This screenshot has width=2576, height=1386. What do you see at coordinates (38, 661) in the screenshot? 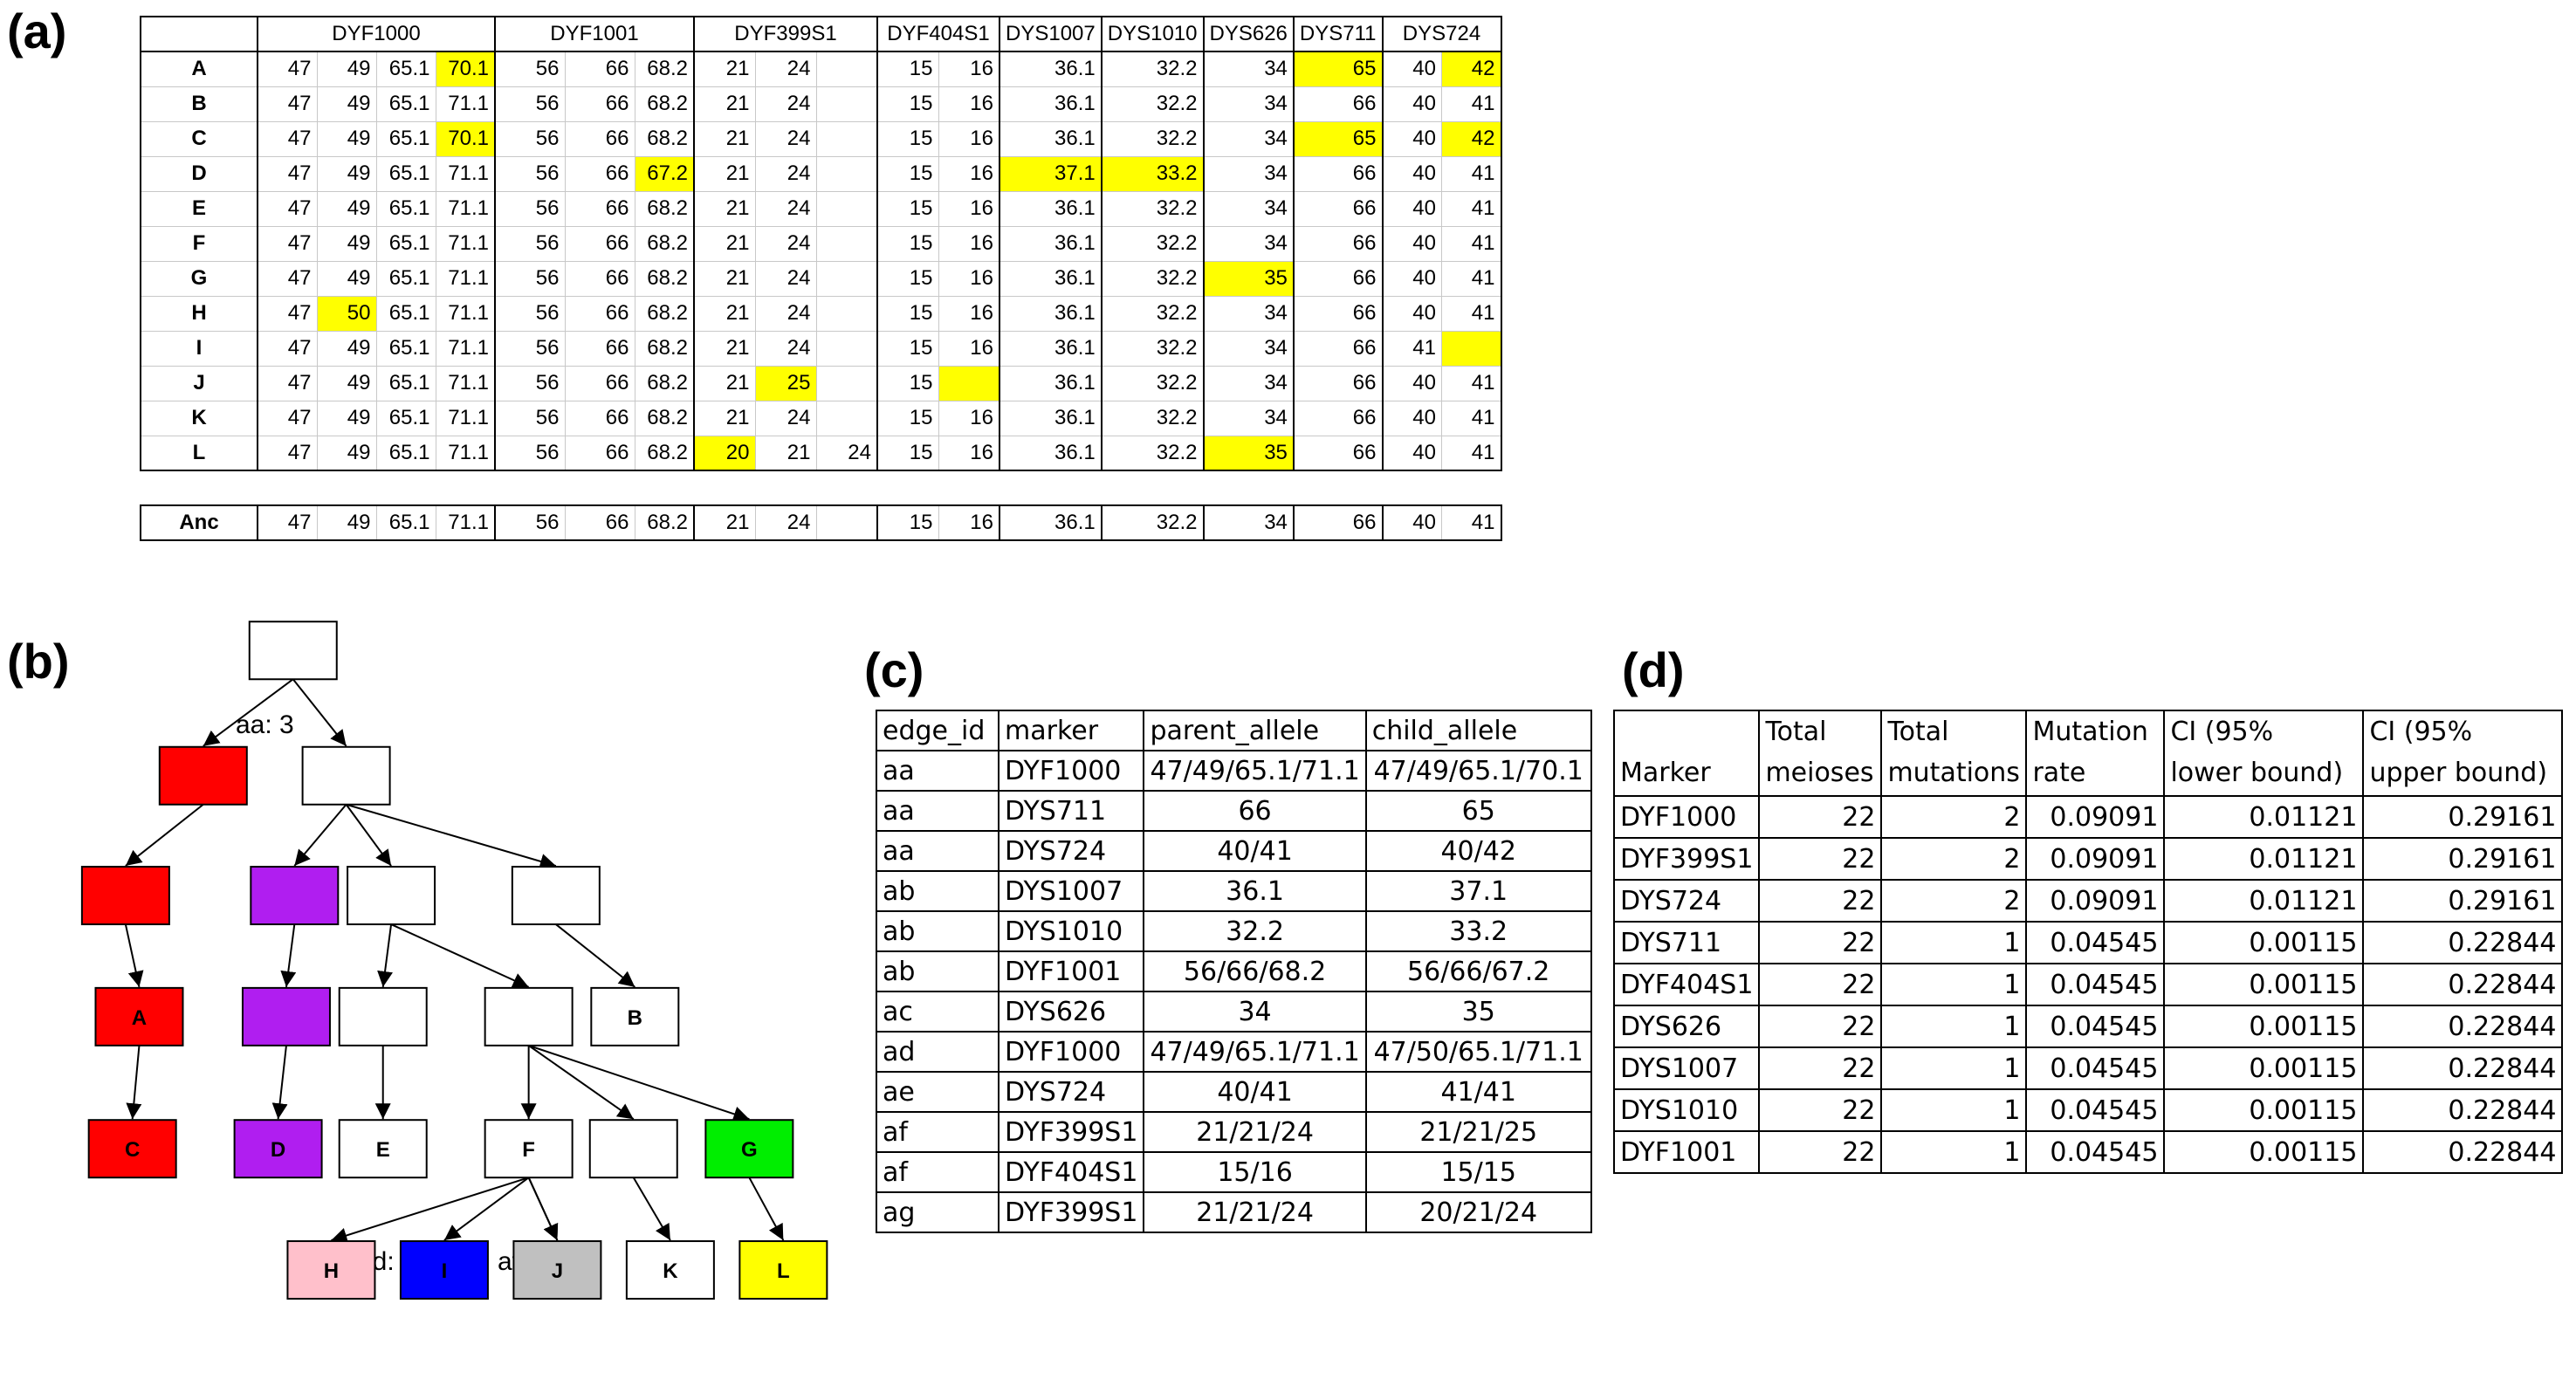
I see `panel-b-label: (b)` at bounding box center [38, 661].